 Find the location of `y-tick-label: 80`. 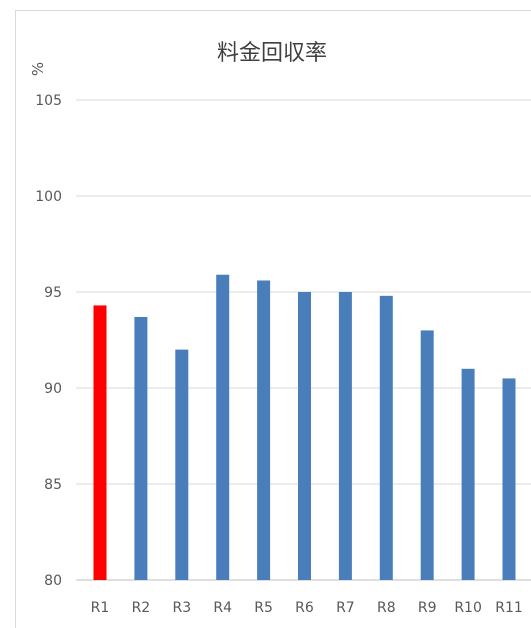

y-tick-label: 80 is located at coordinates (53, 581).